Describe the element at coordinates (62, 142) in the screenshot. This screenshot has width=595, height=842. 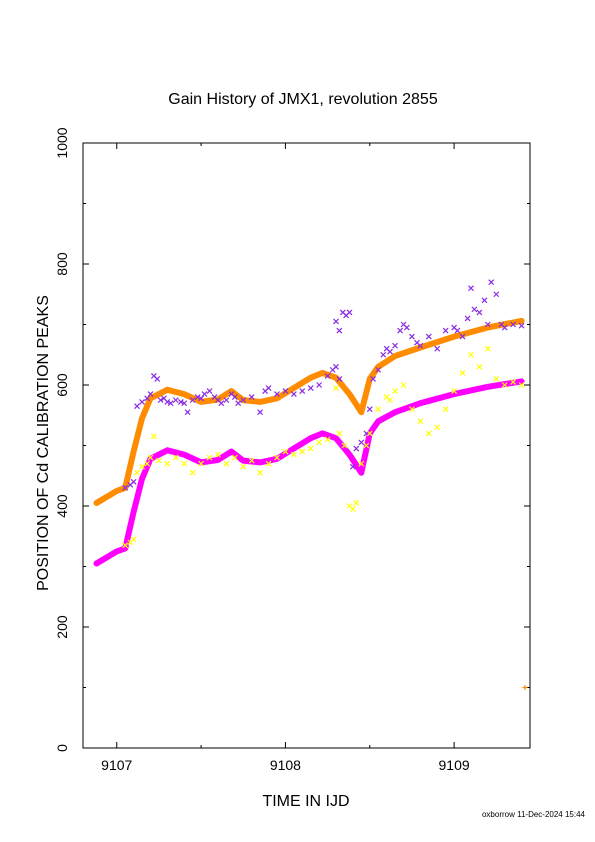
I see `y-tick-label: 1000` at that location.